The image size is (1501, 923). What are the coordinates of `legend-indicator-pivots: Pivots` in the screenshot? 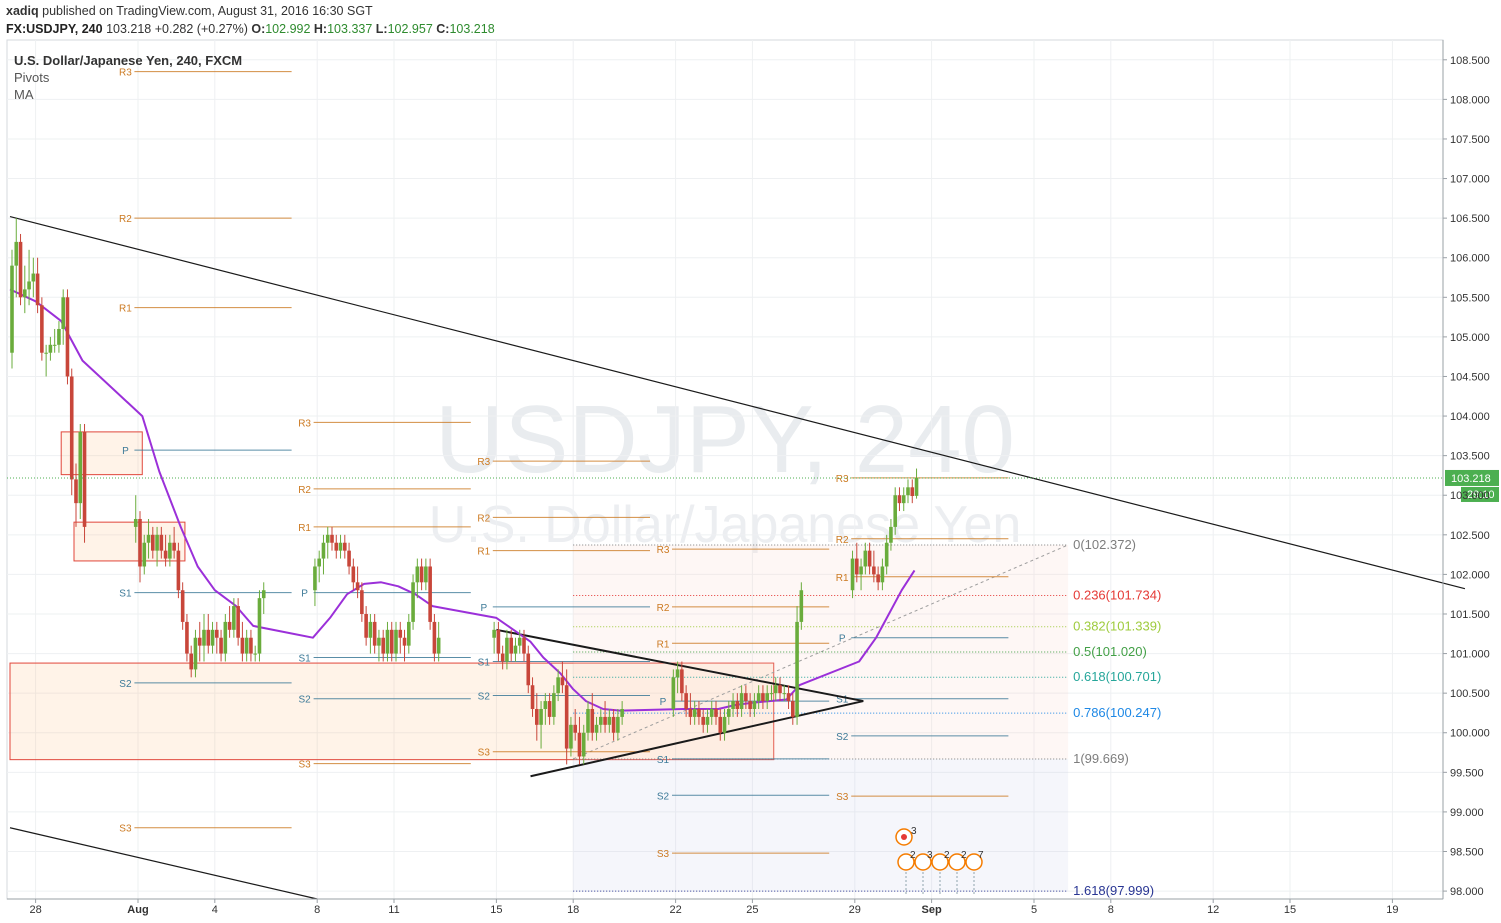 It's located at (32, 77).